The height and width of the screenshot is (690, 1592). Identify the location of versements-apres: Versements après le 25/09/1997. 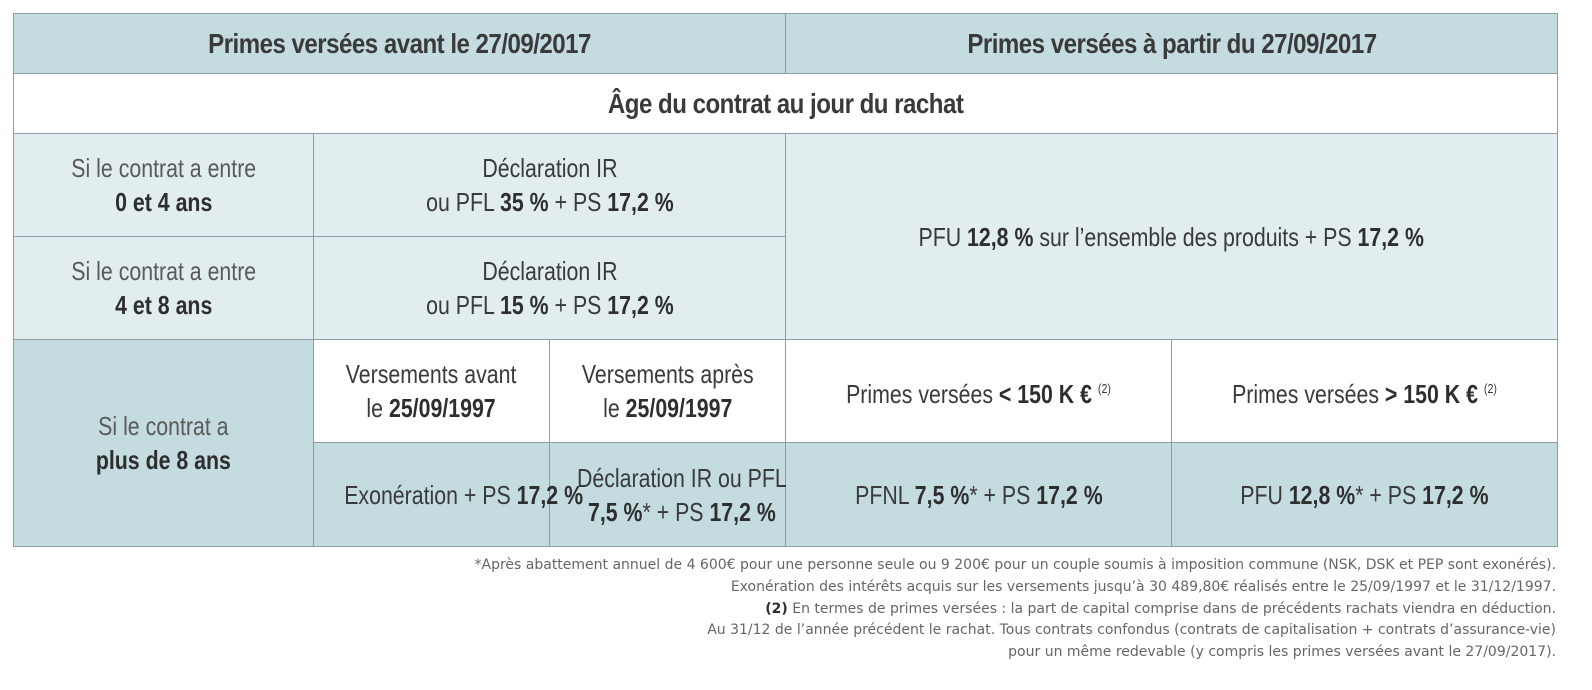
(667, 391).